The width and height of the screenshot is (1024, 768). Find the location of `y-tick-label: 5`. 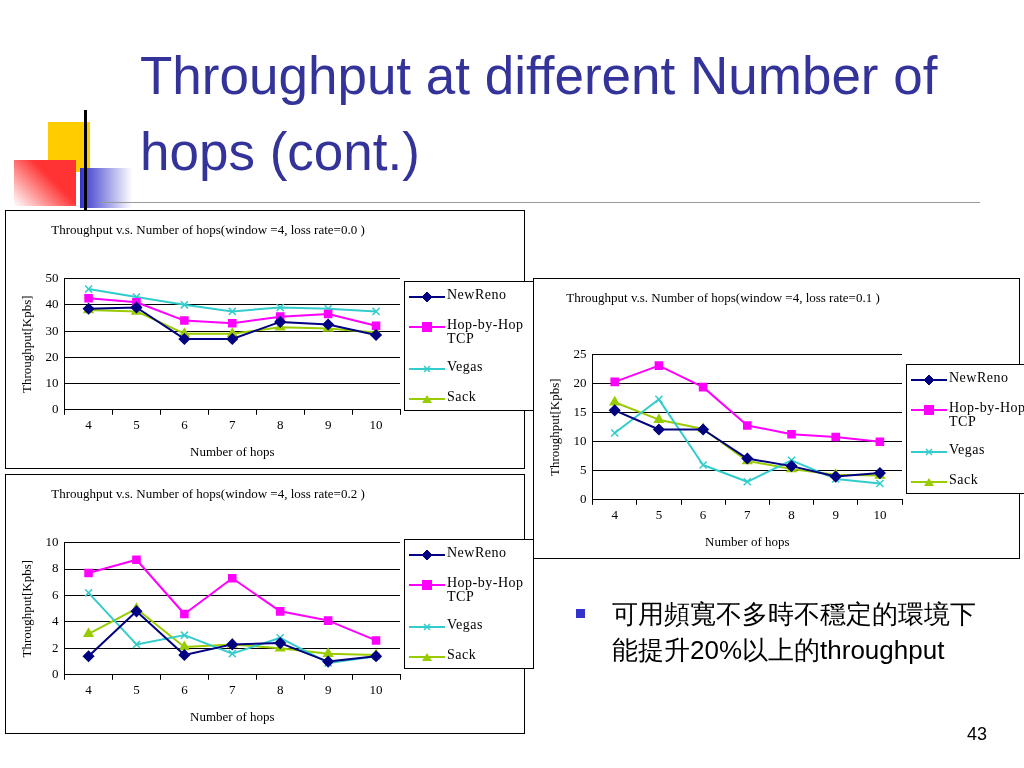

y-tick-label: 5 is located at coordinates (583, 470).